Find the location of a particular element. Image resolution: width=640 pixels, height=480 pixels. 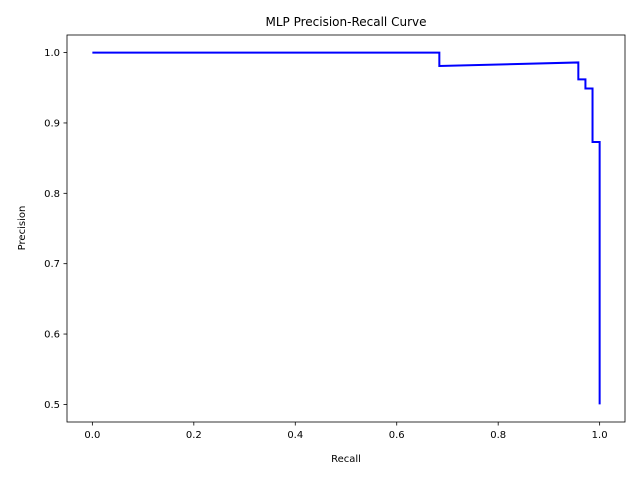

y-tick-label: 0.9 is located at coordinates (52, 123).